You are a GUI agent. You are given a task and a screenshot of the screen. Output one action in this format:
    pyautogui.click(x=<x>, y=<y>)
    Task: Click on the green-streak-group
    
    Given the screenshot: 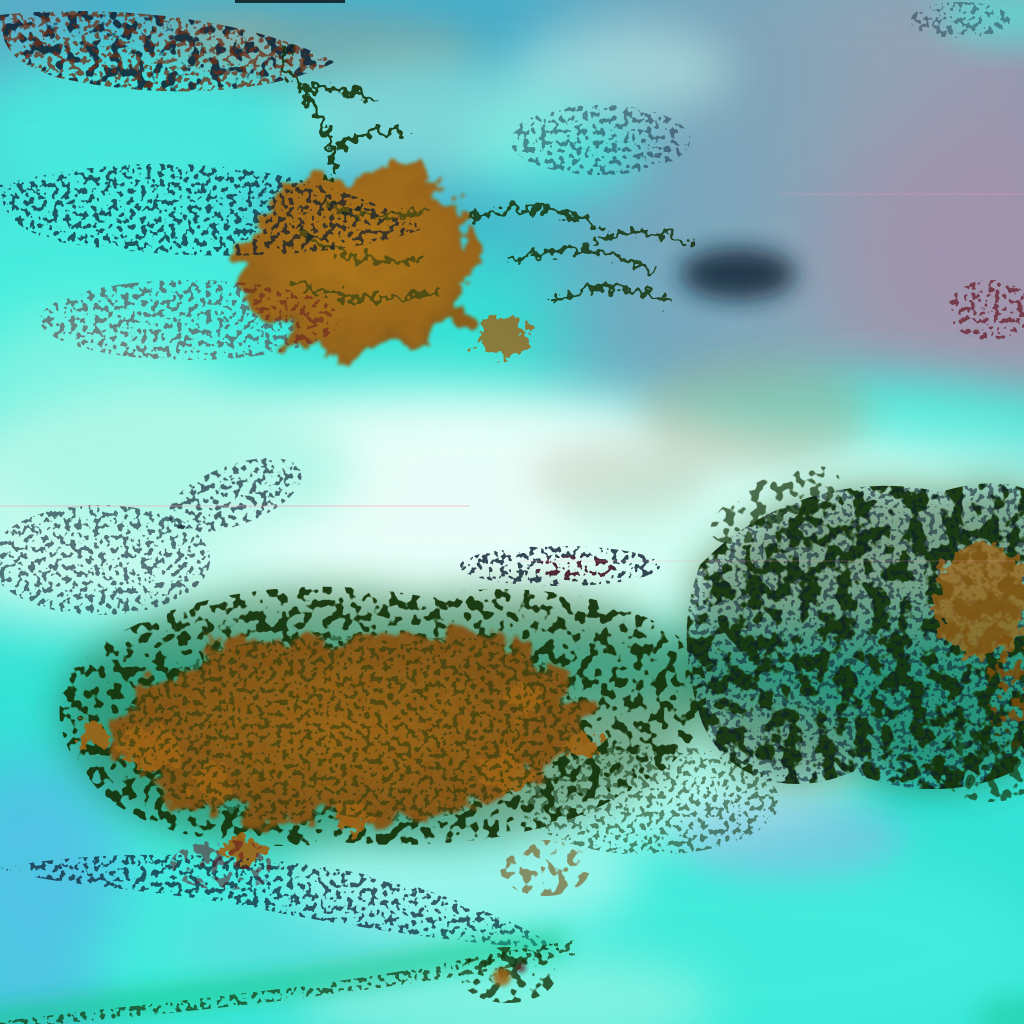 What is the action you would take?
    pyautogui.click(x=512, y=977)
    